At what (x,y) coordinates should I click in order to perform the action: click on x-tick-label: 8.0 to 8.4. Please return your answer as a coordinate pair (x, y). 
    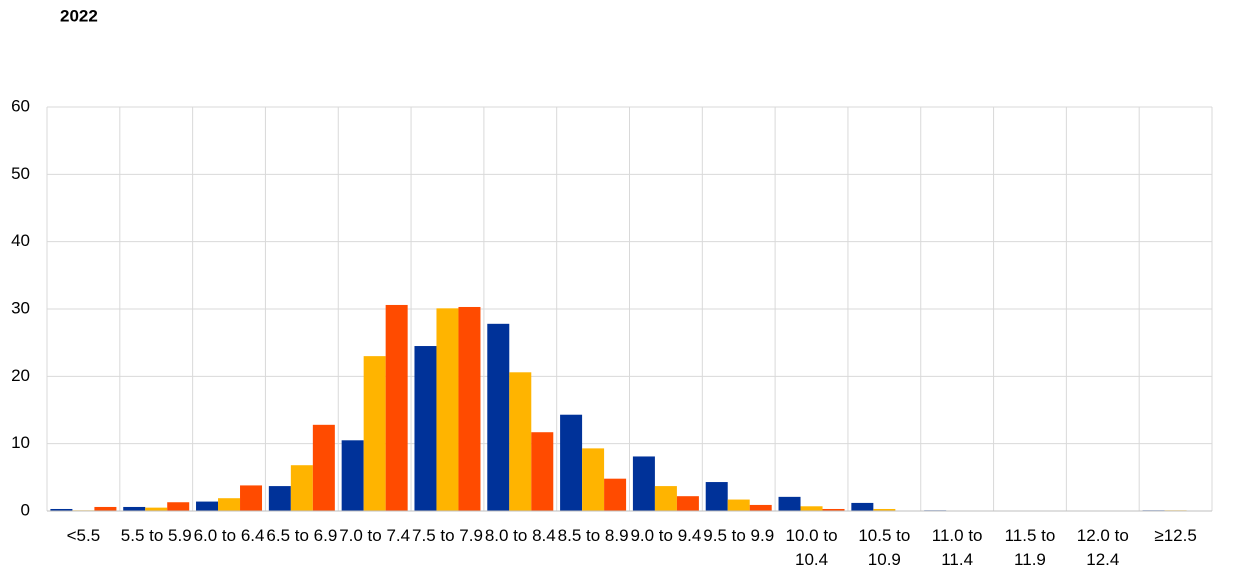
    Looking at the image, I should click on (520, 535).